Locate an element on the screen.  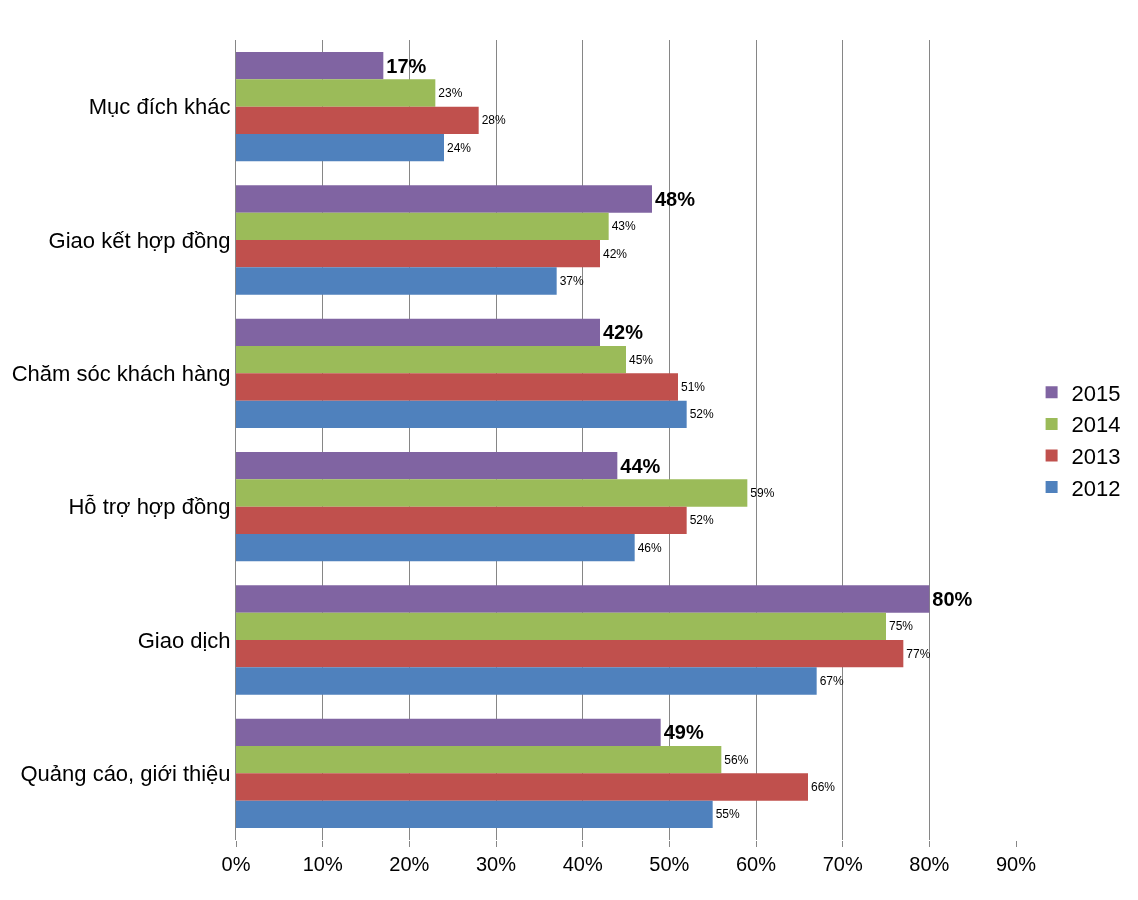
data-label: 48% is located at coordinates (675, 199).